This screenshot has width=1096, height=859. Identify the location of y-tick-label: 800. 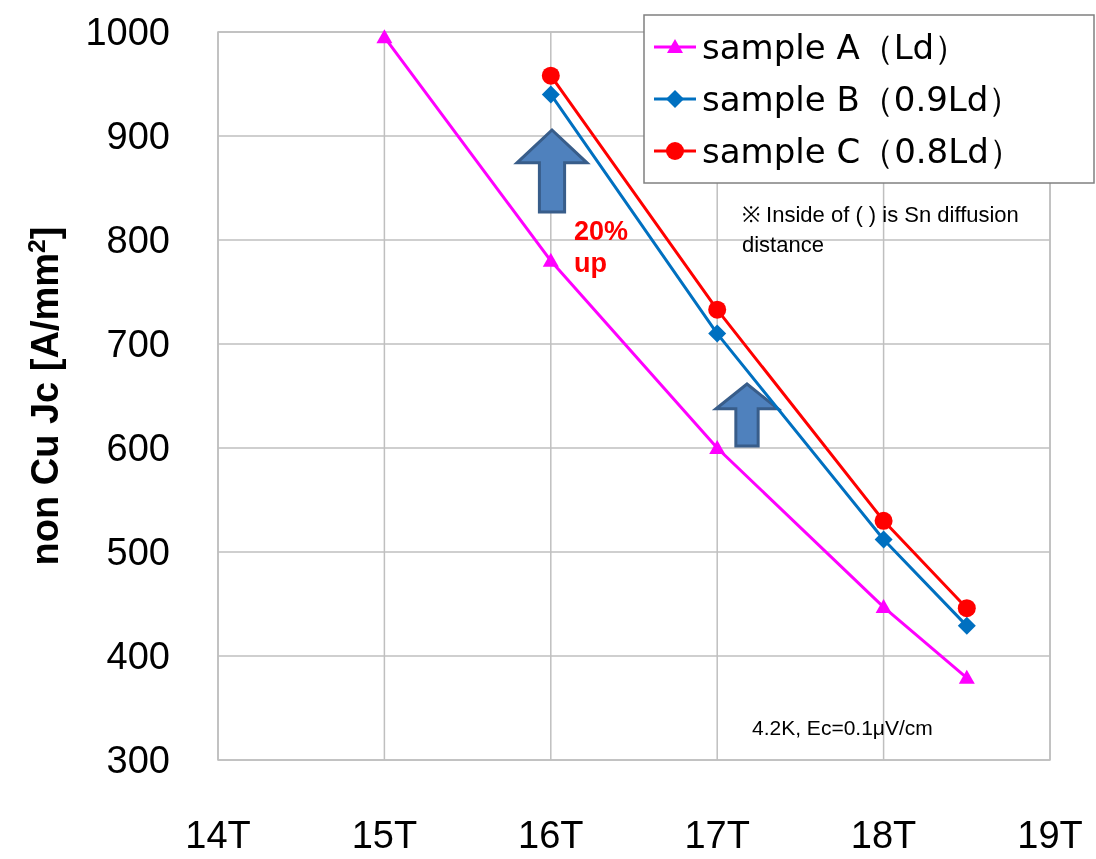
(138, 240).